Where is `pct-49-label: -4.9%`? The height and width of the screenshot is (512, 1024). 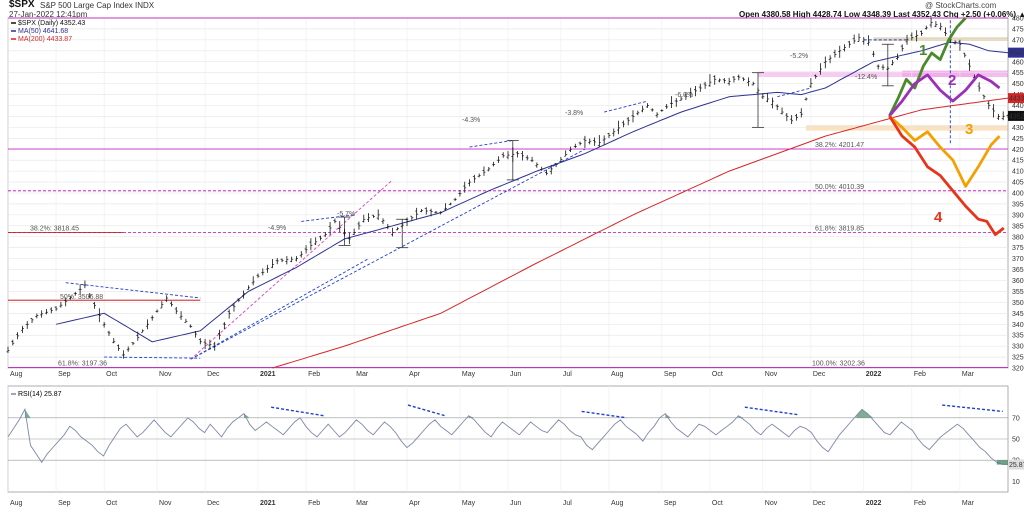
pct-49-label: -4.9% is located at coordinates (277, 228).